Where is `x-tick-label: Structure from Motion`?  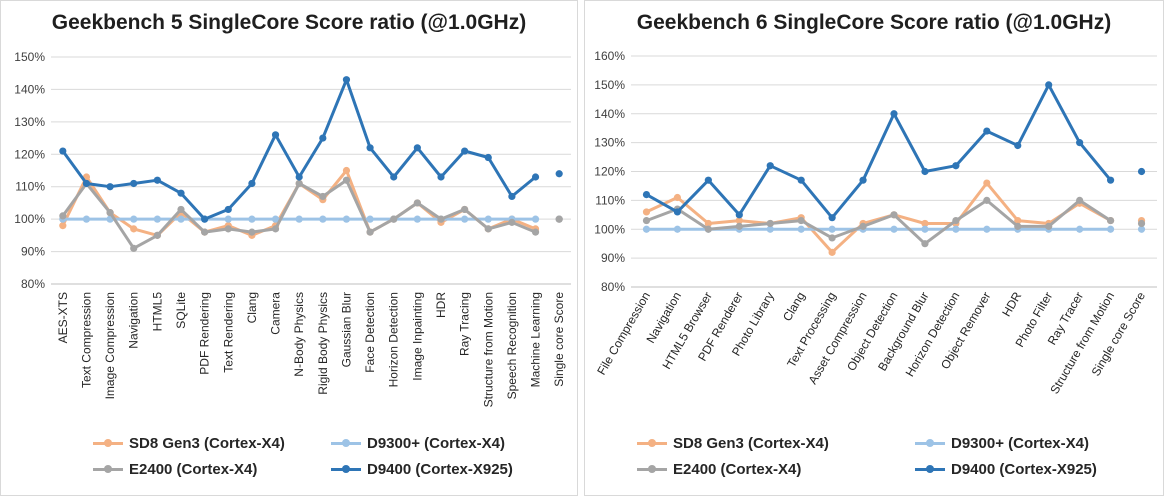 x-tick-label: Structure from Motion is located at coordinates (488, 349).